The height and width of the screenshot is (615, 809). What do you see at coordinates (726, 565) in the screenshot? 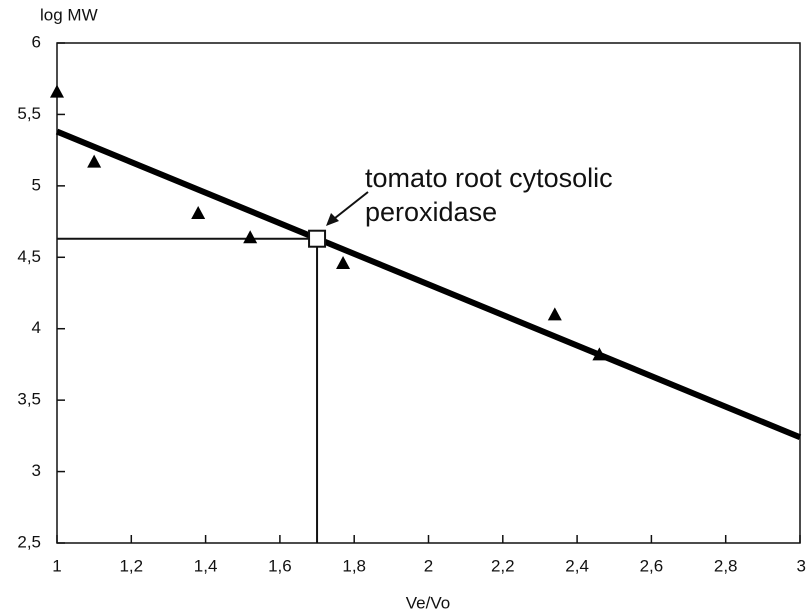
I see `x-tick-label: 2,8` at bounding box center [726, 565].